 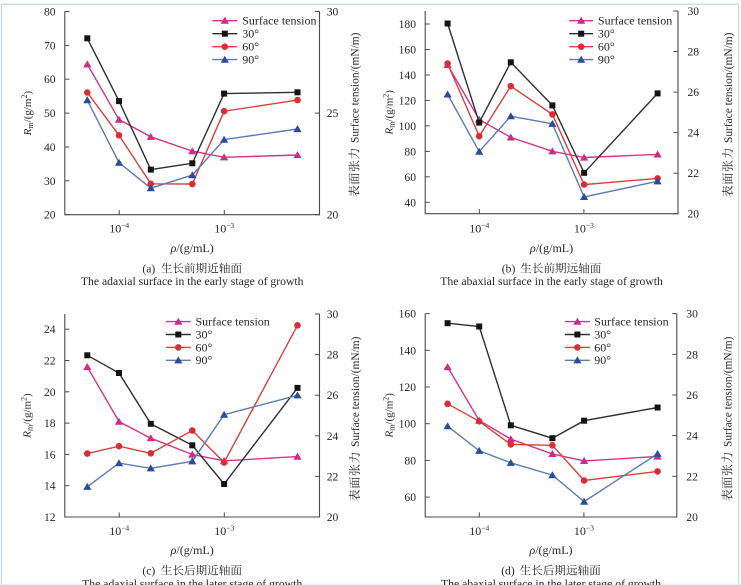 What do you see at coordinates (510, 268) in the screenshot?
I see `svg-text: (b)` at bounding box center [510, 268].